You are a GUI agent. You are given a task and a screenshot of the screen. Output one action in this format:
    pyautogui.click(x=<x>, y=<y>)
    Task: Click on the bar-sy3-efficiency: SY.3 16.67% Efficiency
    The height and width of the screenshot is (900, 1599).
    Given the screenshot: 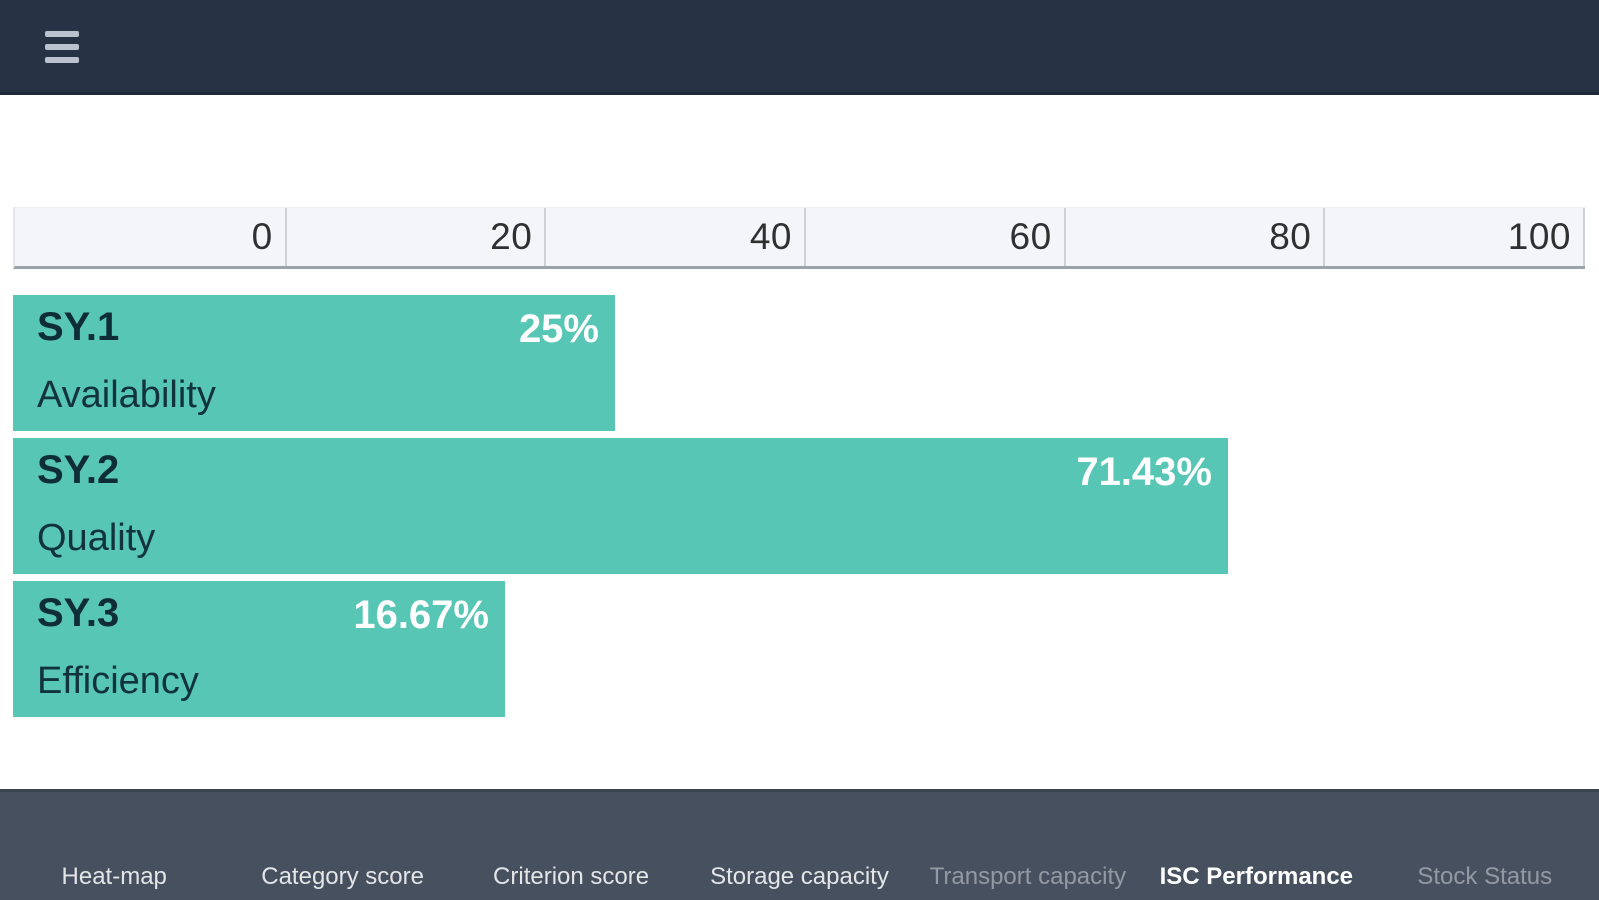 What is the action you would take?
    pyautogui.click(x=259, y=649)
    